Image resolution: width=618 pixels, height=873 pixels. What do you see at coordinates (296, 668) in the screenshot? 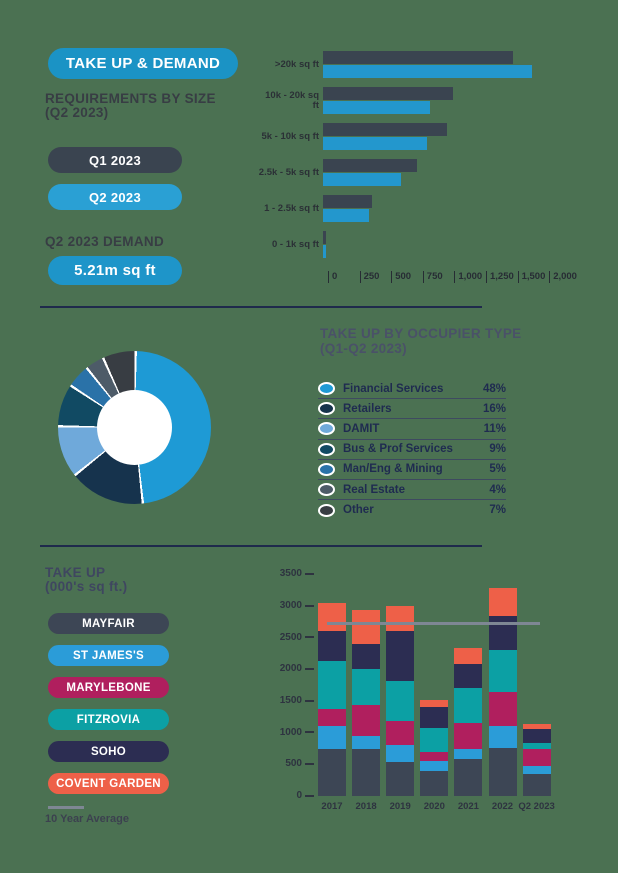
I see `y-tick: 2000` at bounding box center [296, 668].